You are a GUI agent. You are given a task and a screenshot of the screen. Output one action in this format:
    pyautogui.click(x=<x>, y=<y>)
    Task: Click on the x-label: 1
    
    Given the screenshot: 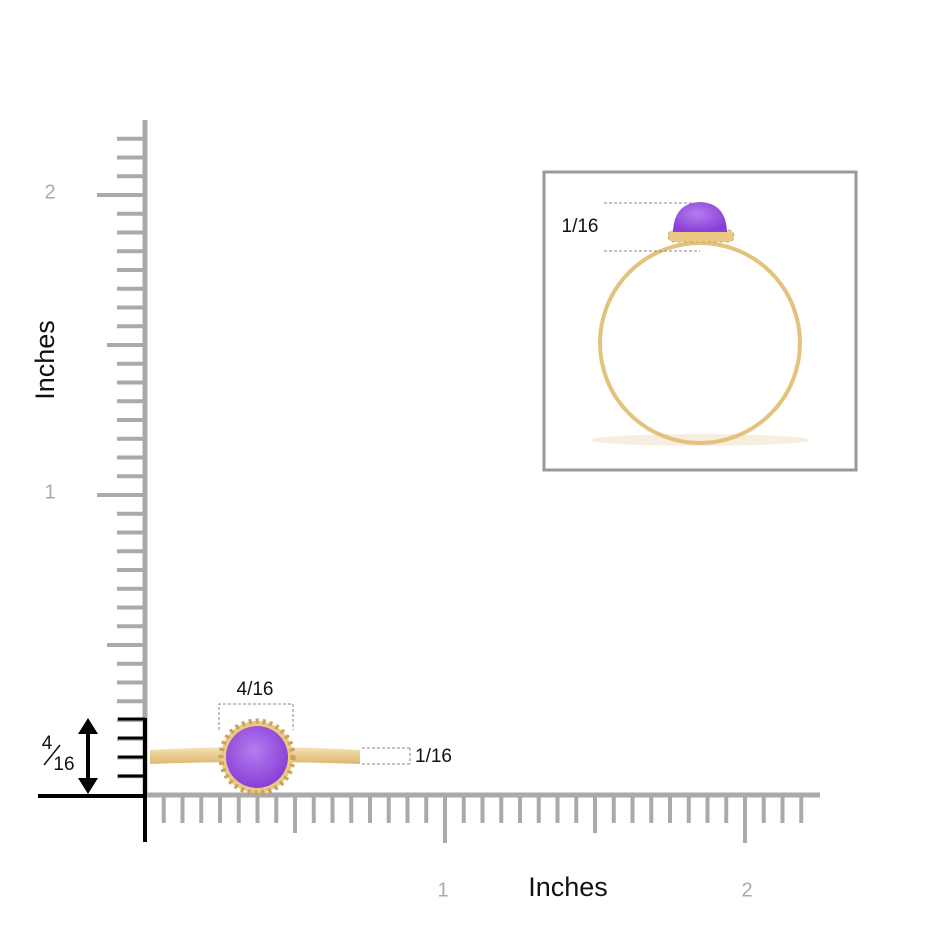 What is the action you would take?
    pyautogui.click(x=442, y=890)
    